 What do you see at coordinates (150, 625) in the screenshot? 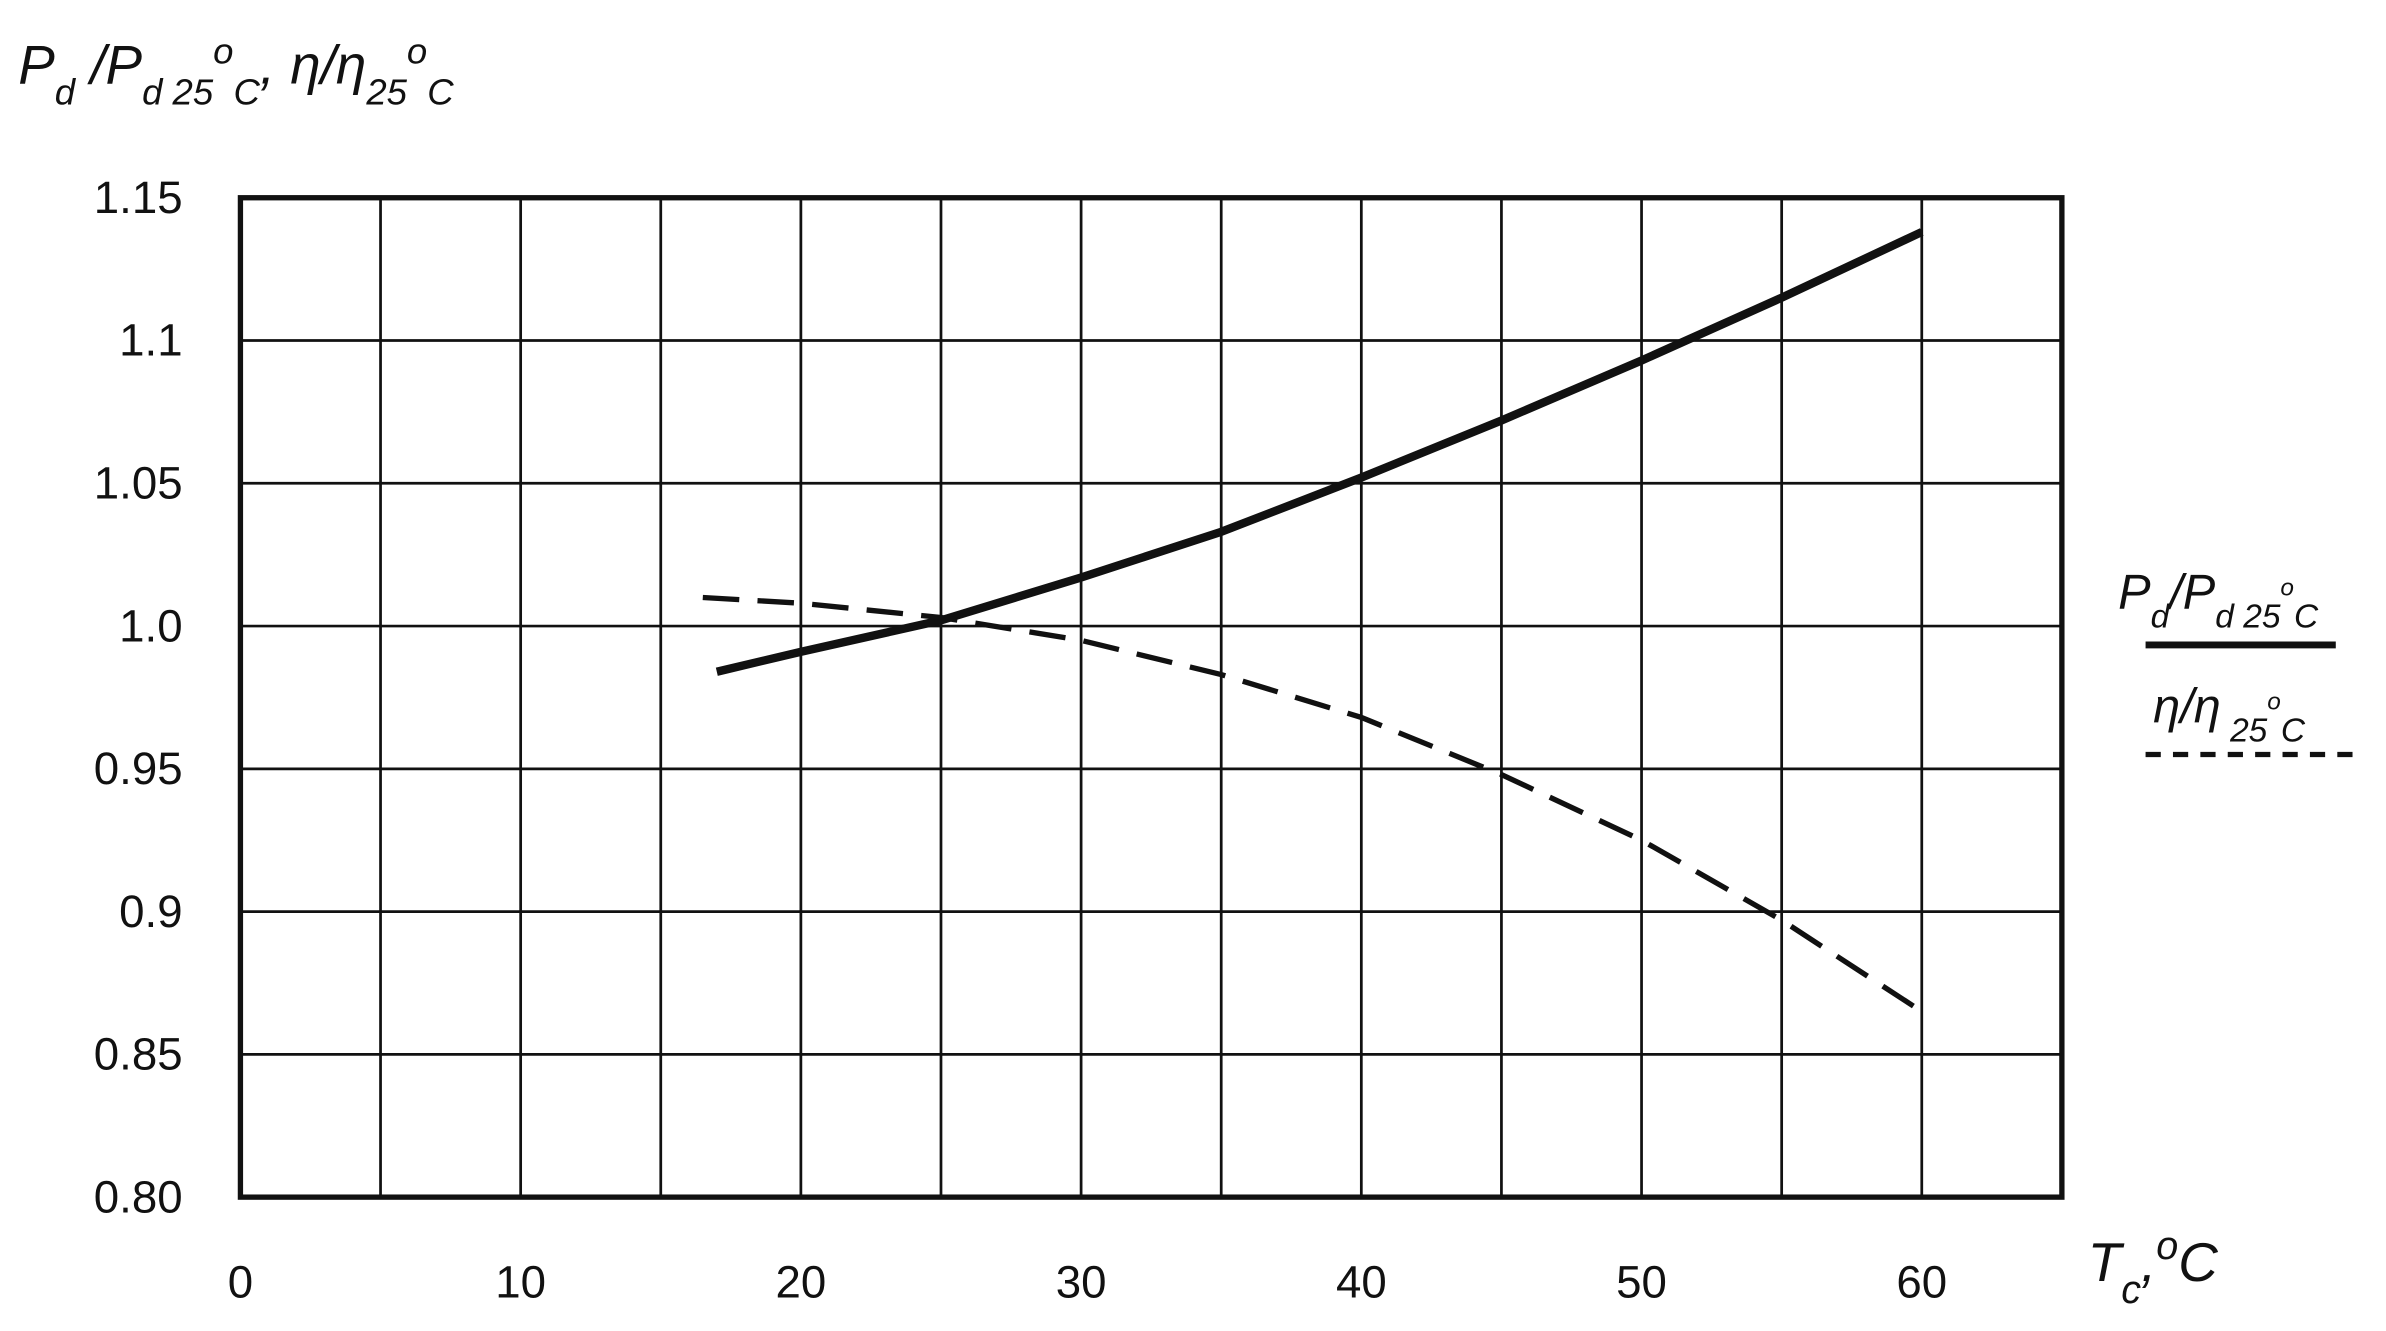
I see `y-tick-label: 1.0` at bounding box center [150, 625].